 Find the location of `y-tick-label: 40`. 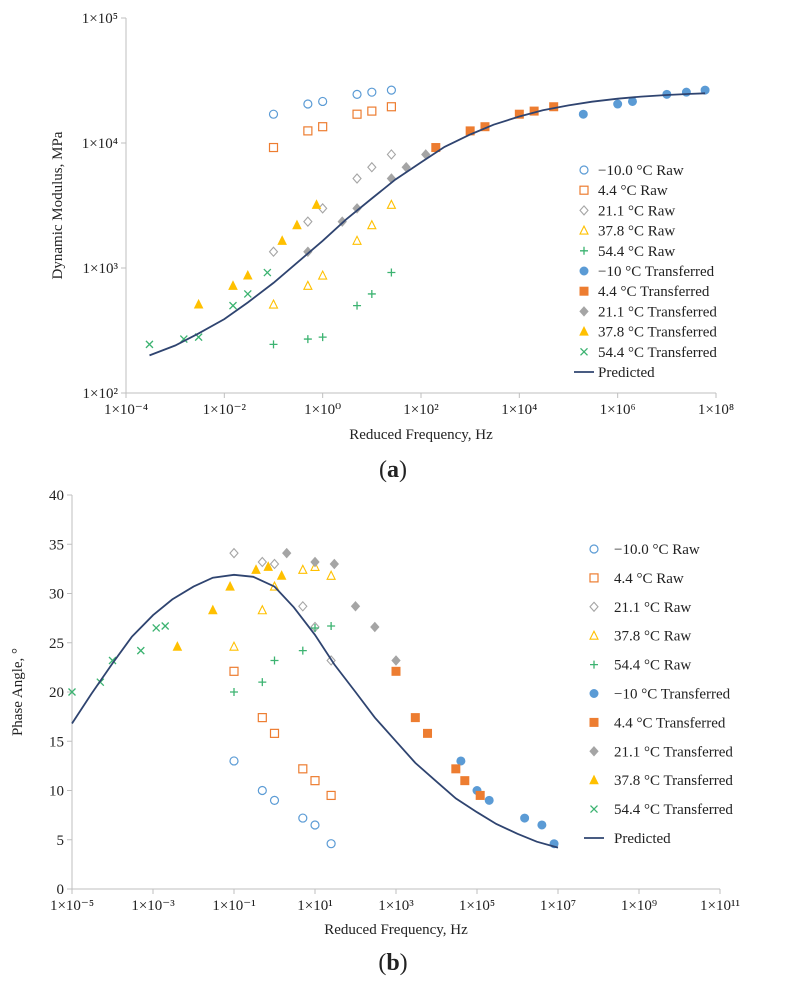

y-tick-label: 40 is located at coordinates (56, 496).